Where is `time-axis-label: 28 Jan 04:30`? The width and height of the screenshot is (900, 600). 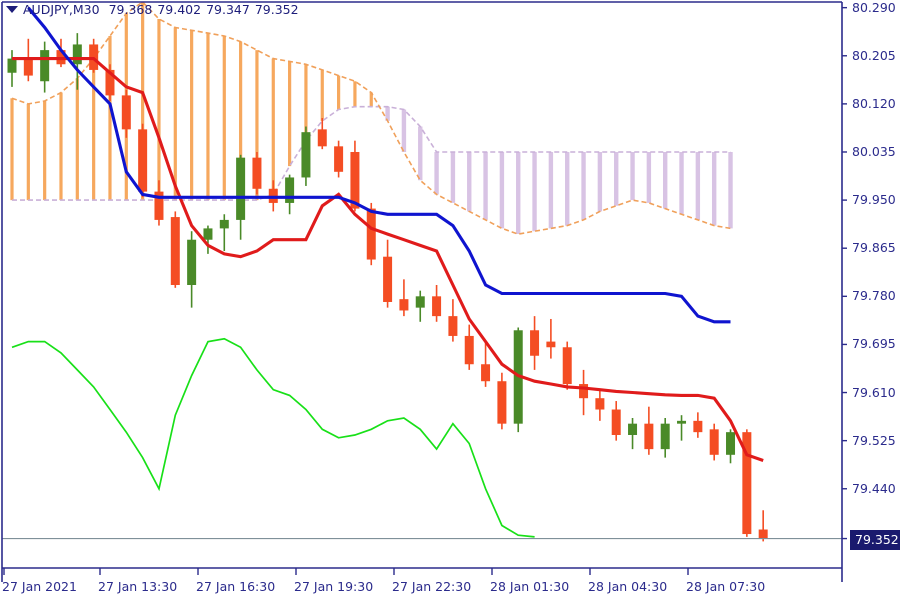 time-axis-label: 28 Jan 04:30 is located at coordinates (628, 586).